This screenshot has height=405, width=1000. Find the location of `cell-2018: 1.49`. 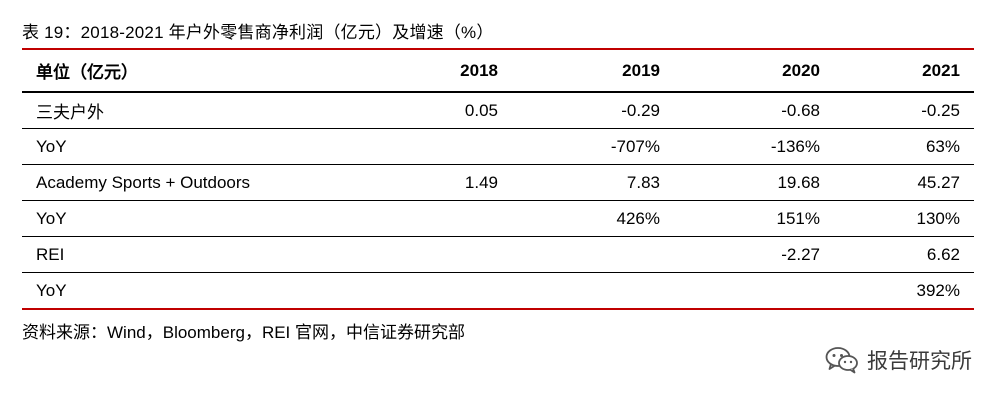

cell-2018: 1.49 is located at coordinates (481, 182).